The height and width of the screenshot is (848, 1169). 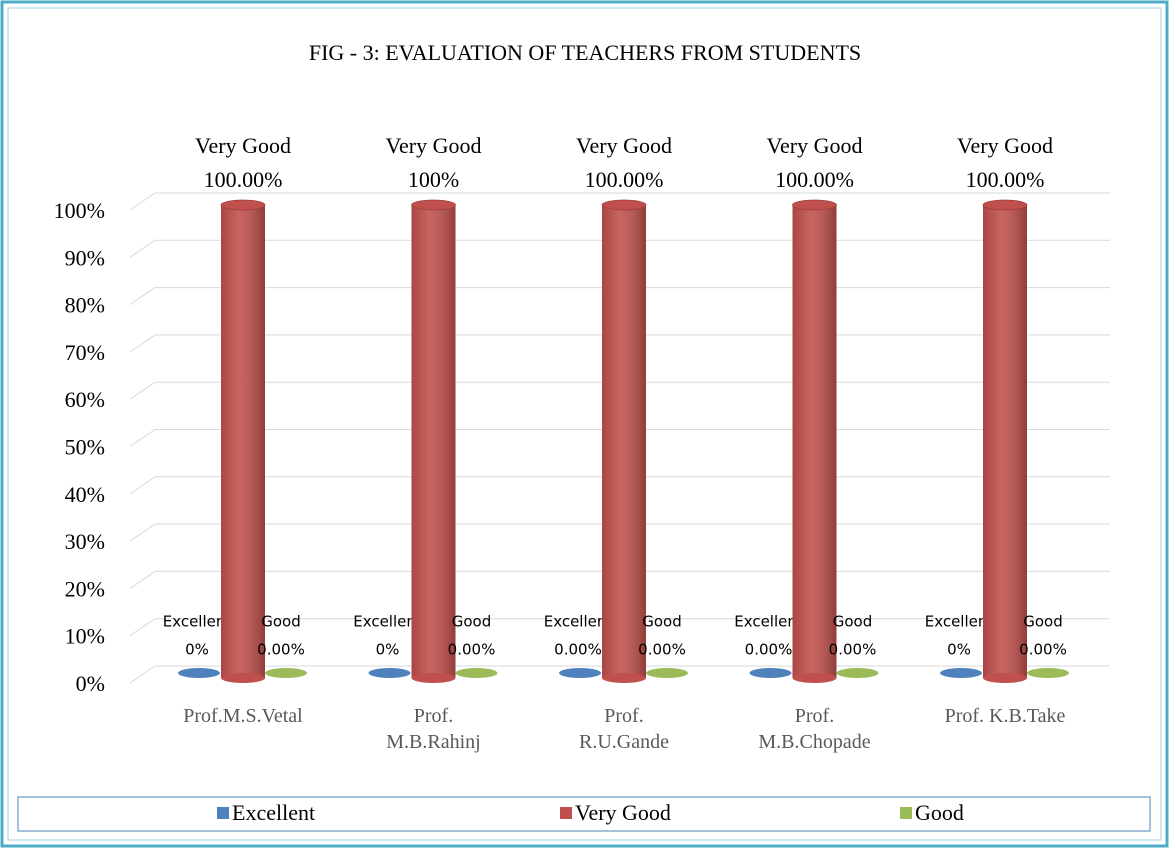 What do you see at coordinates (243, 716) in the screenshot?
I see `x-tick-label: Prof.M.S.Vetal` at bounding box center [243, 716].